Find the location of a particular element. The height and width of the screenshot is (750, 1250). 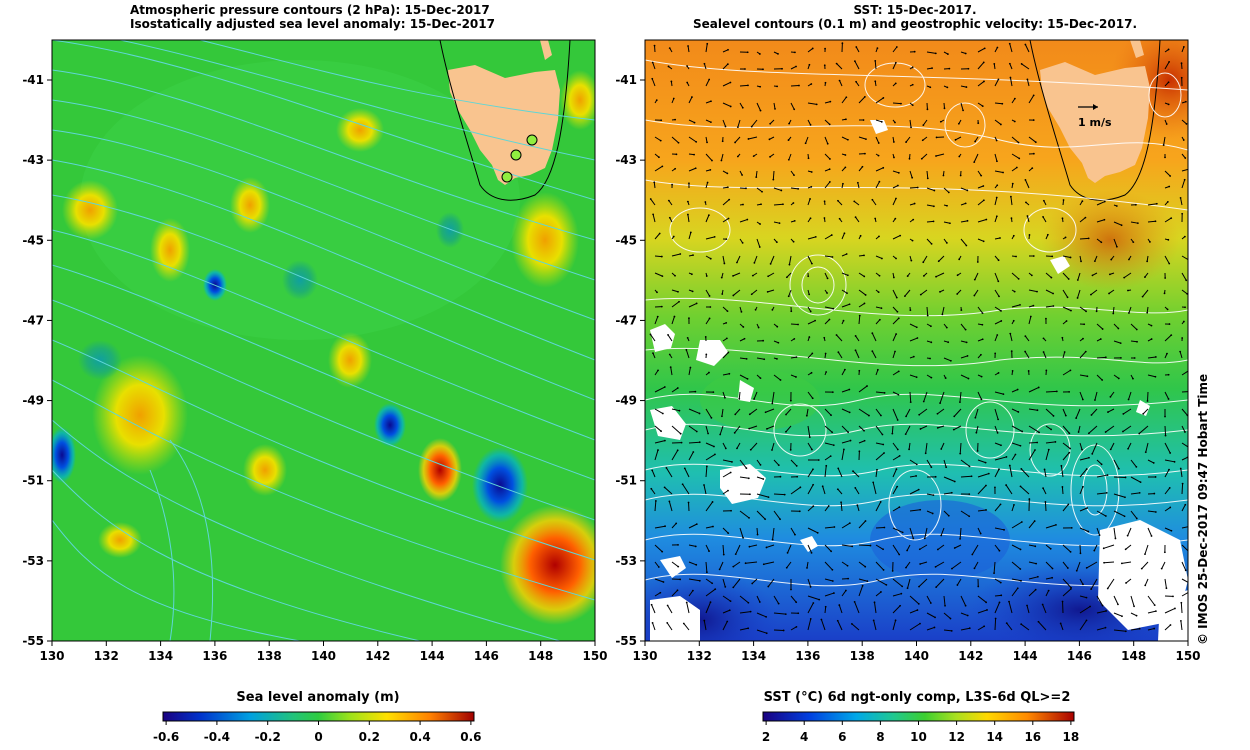

lat-tick-label: -53 is located at coordinates (626, 561).